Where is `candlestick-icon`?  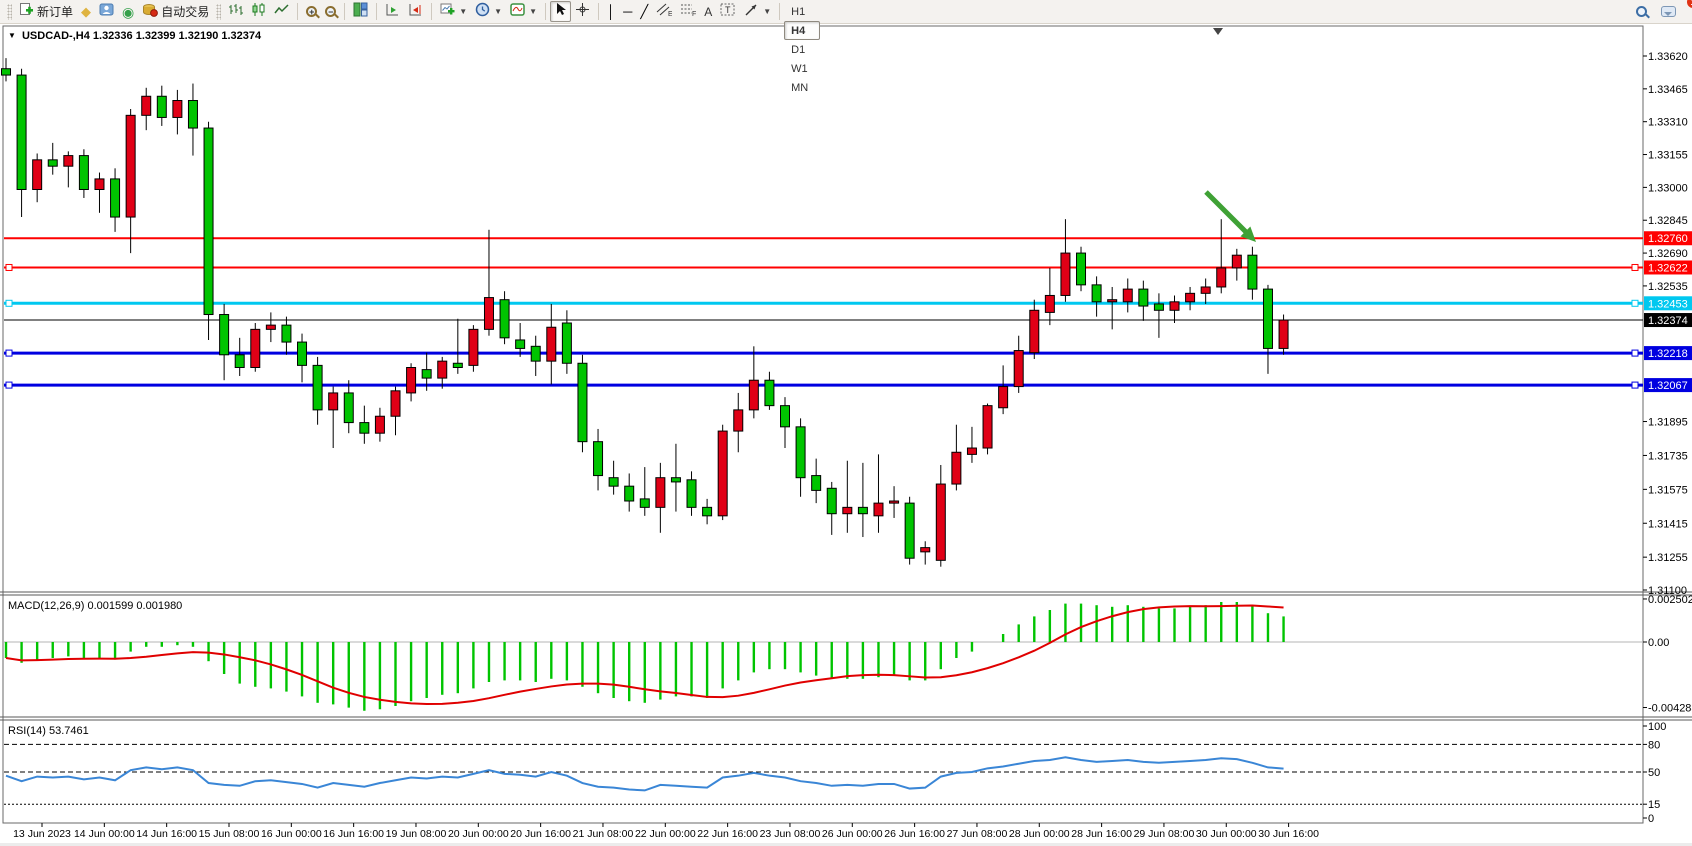 candlestick-icon is located at coordinates (258, 12).